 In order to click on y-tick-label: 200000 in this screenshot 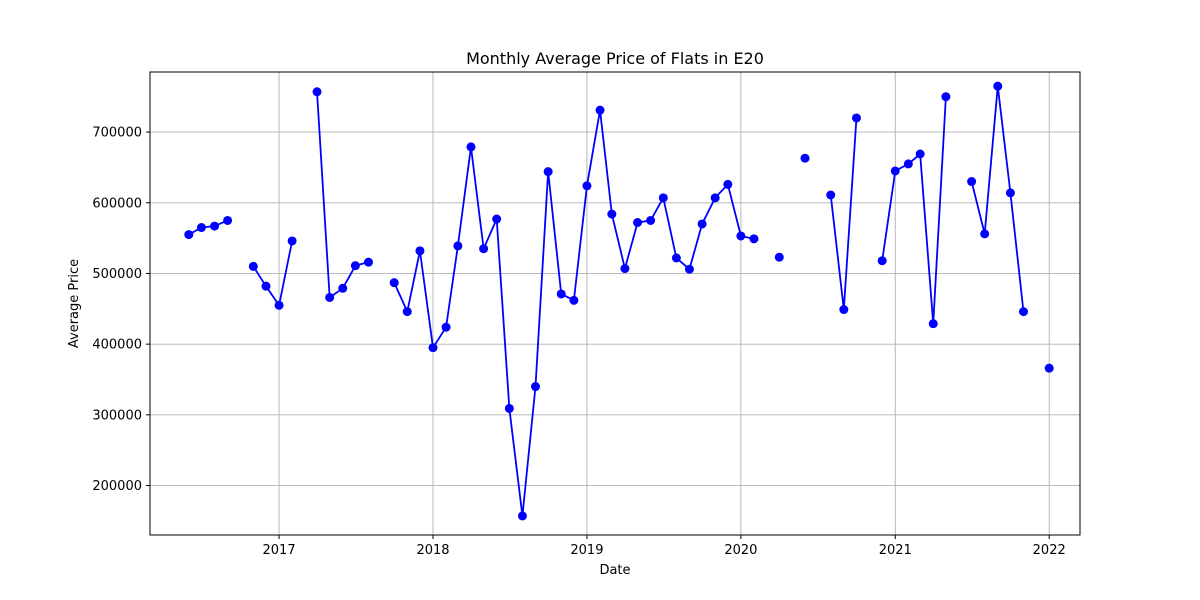, I will do `click(117, 486)`.